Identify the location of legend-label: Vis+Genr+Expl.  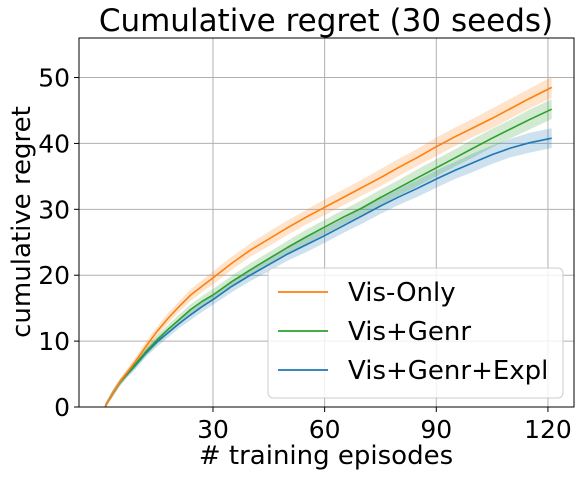
(448, 371).